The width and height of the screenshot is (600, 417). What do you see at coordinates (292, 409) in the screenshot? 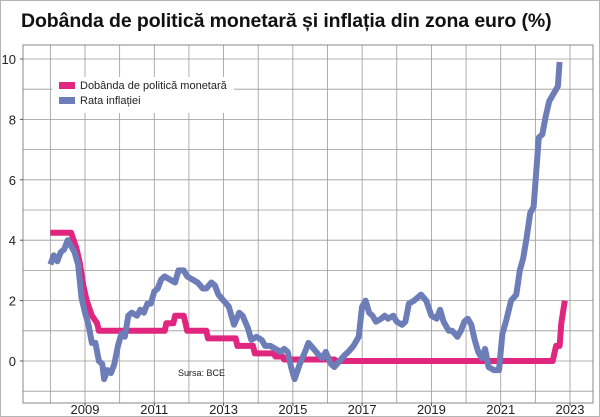
I see `x-tick-label: 2015` at bounding box center [292, 409].